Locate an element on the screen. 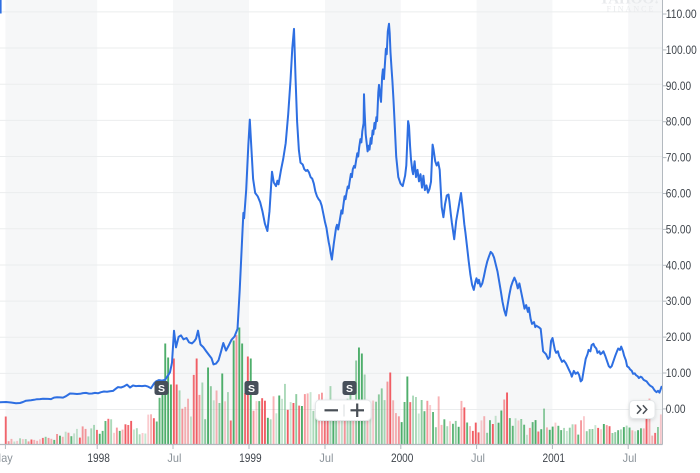 The image size is (700, 473). svg-text: 0.00 is located at coordinates (676, 409).